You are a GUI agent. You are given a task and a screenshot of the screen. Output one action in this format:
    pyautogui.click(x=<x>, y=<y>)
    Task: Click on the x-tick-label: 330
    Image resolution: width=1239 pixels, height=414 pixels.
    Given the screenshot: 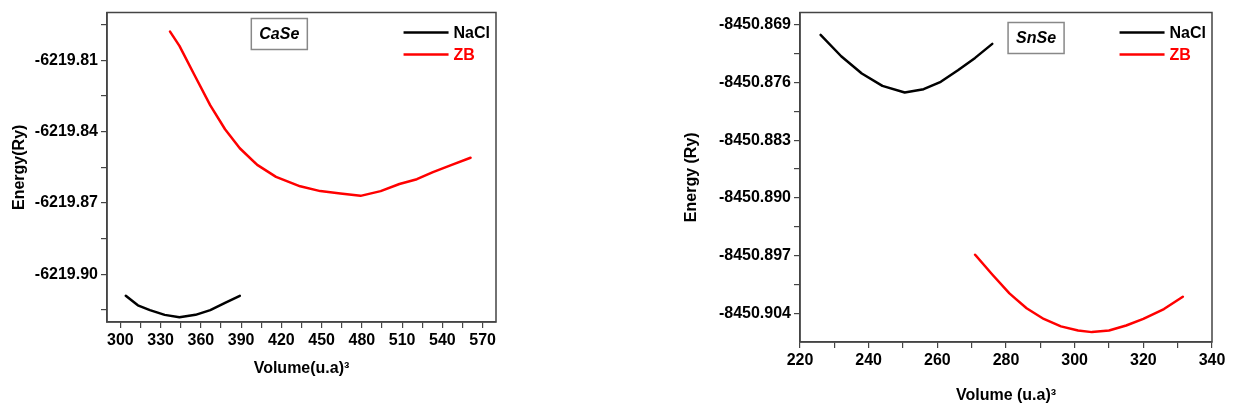 What is the action you would take?
    pyautogui.click(x=161, y=340)
    